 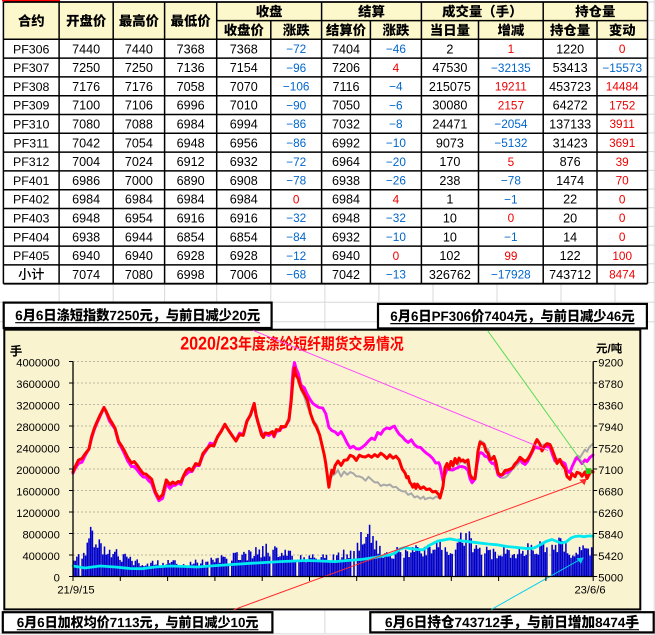 I want to click on svg-text: −84, so click(x=296, y=237).